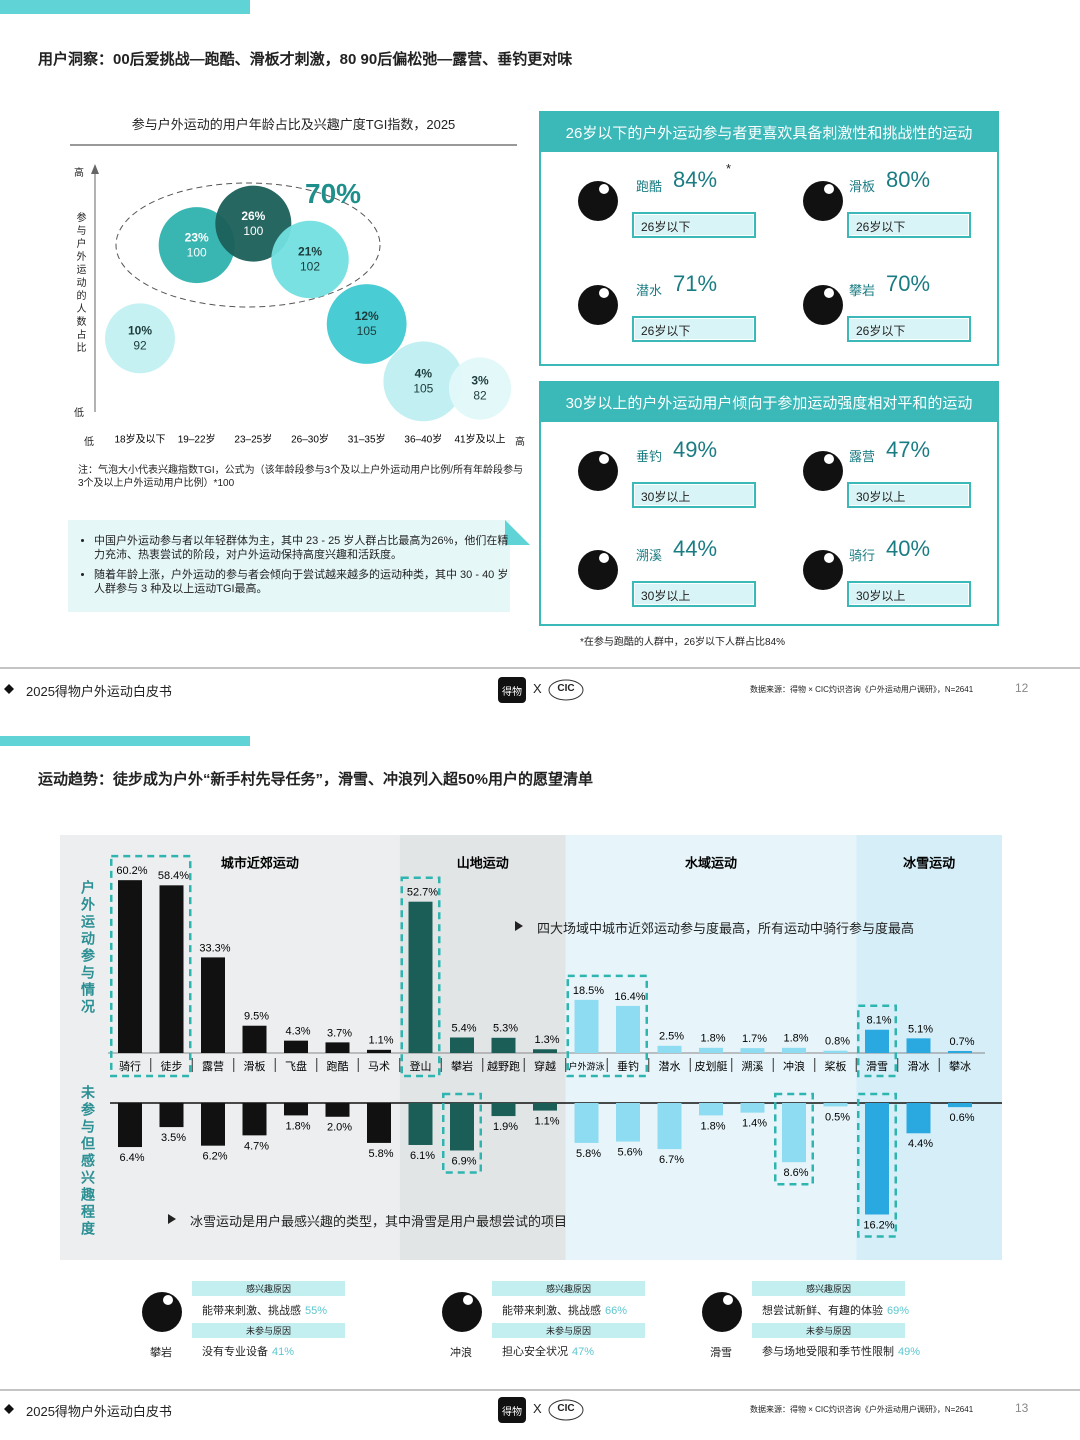 The width and height of the screenshot is (1080, 1440). I want to click on value-label: 5.8%, so click(588, 1154).